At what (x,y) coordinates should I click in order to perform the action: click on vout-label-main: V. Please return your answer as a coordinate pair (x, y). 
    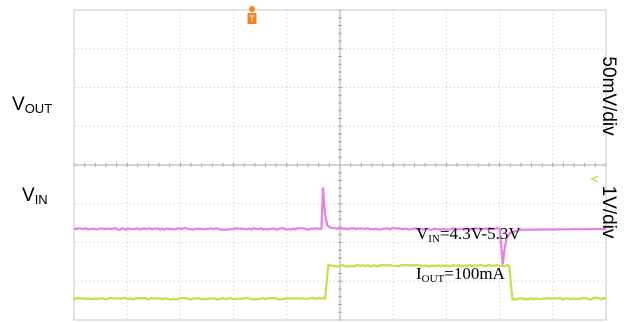
    Looking at the image, I should click on (18, 104).